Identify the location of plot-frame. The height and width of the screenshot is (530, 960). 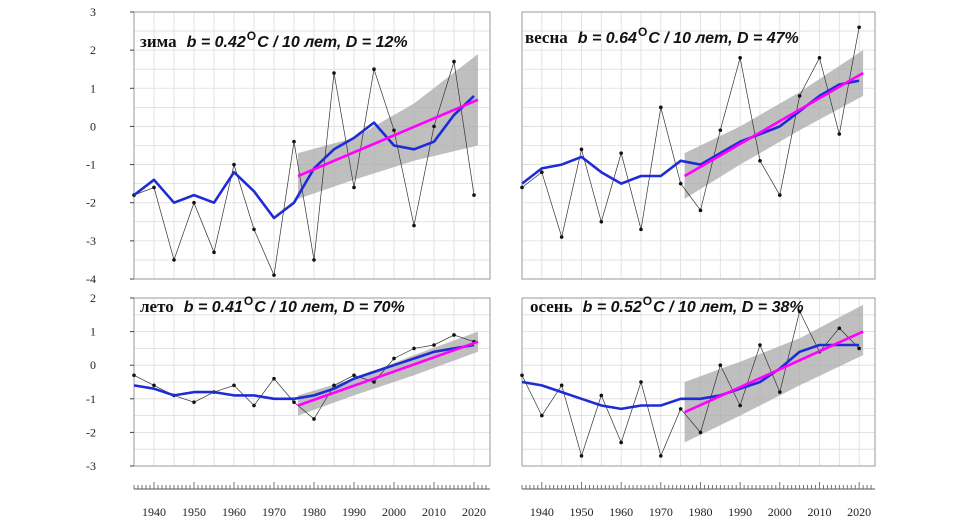
(312, 382).